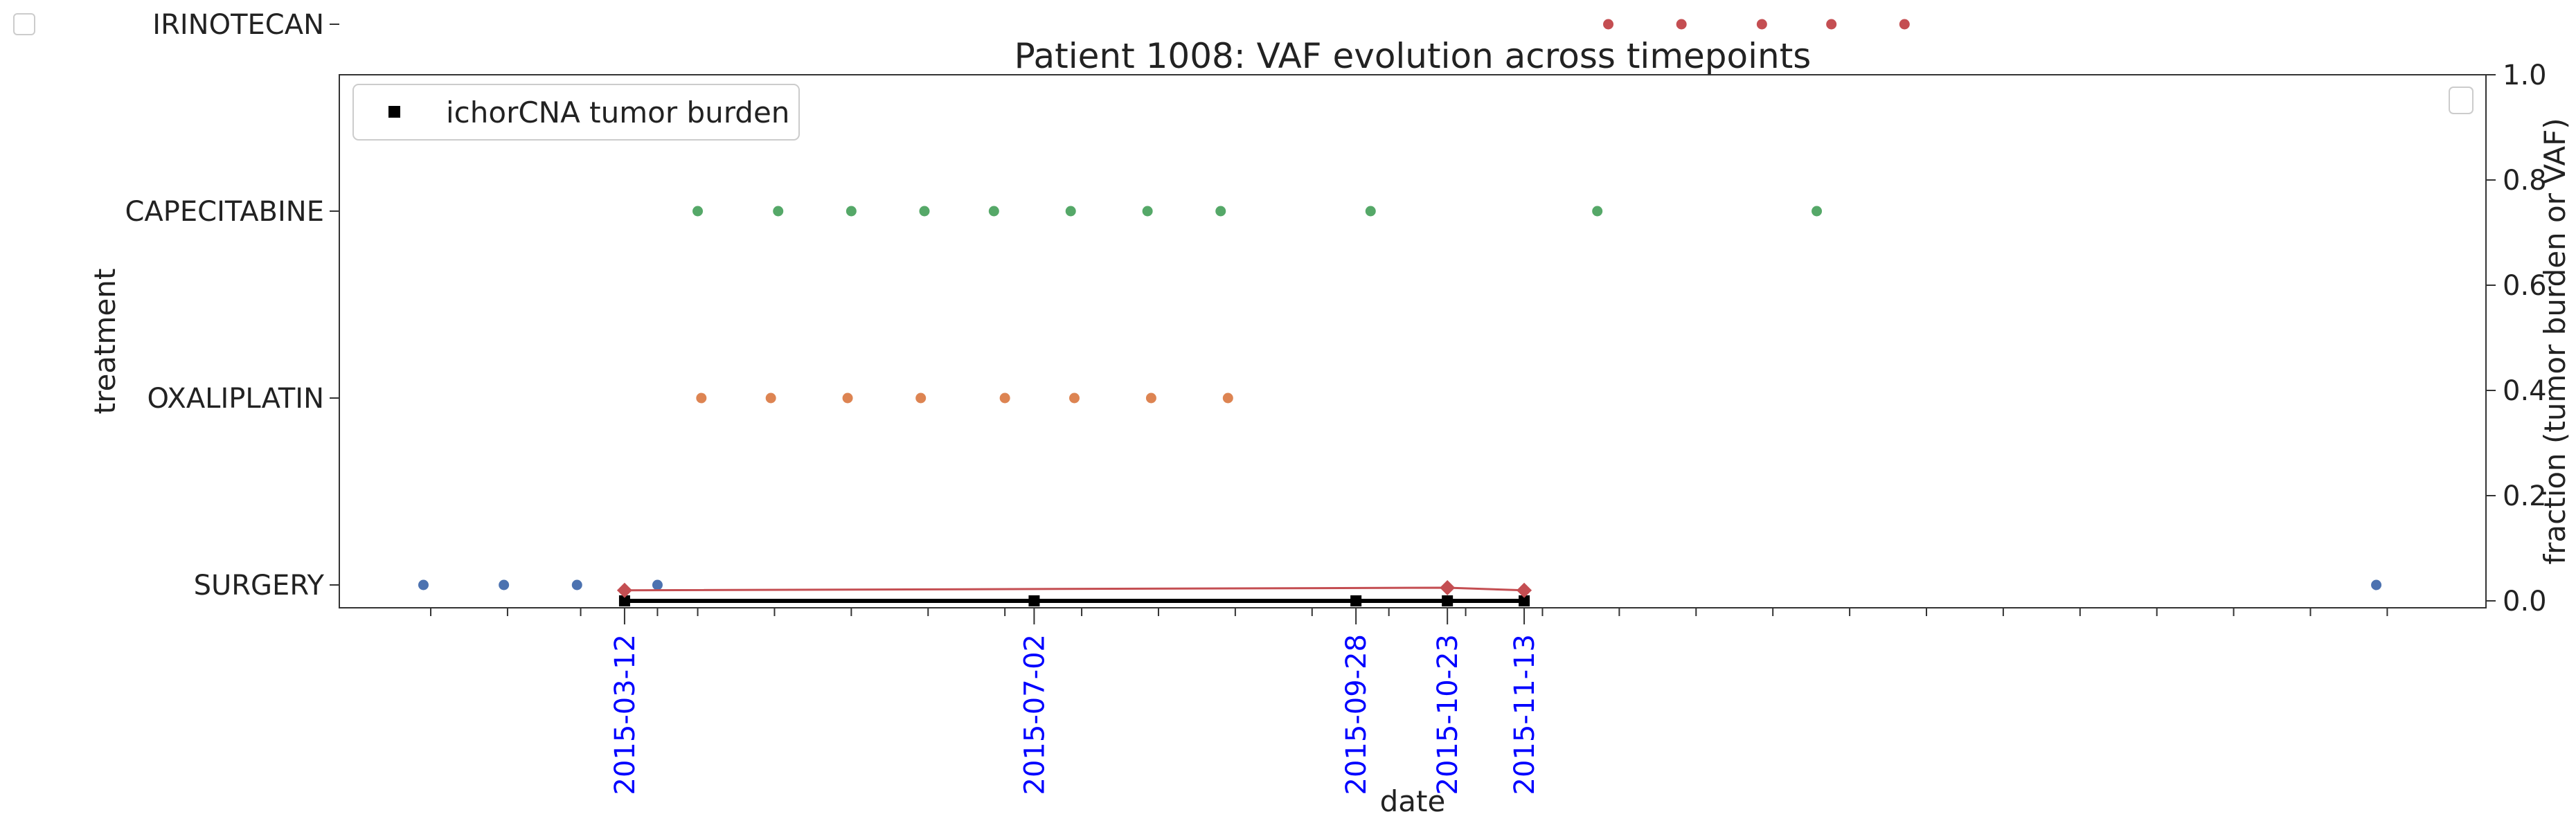  Describe the element at coordinates (2525, 391) in the screenshot. I see `right-y-tick-label: 0.4` at that location.